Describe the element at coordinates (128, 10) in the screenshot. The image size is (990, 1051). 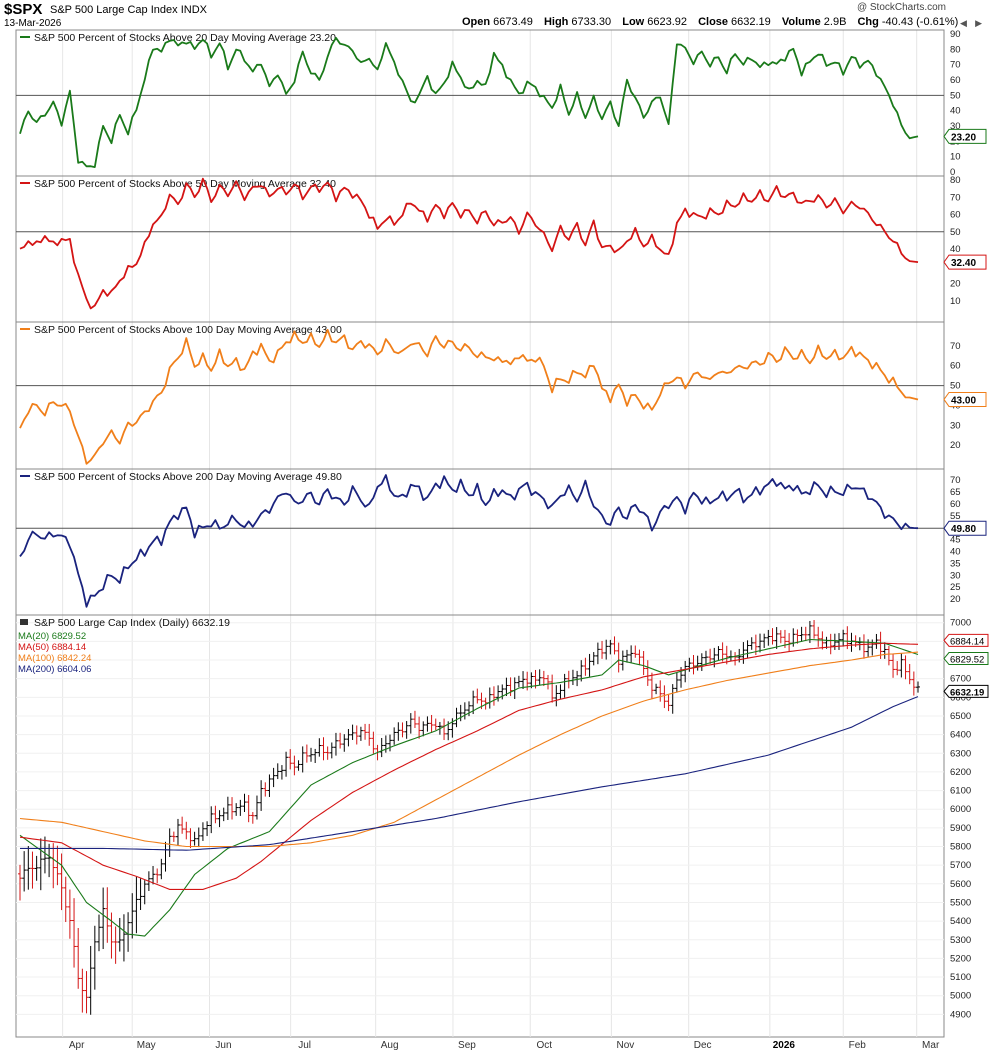
I see `instrument-name: S&P 500 Large Cap Index INDX` at that location.